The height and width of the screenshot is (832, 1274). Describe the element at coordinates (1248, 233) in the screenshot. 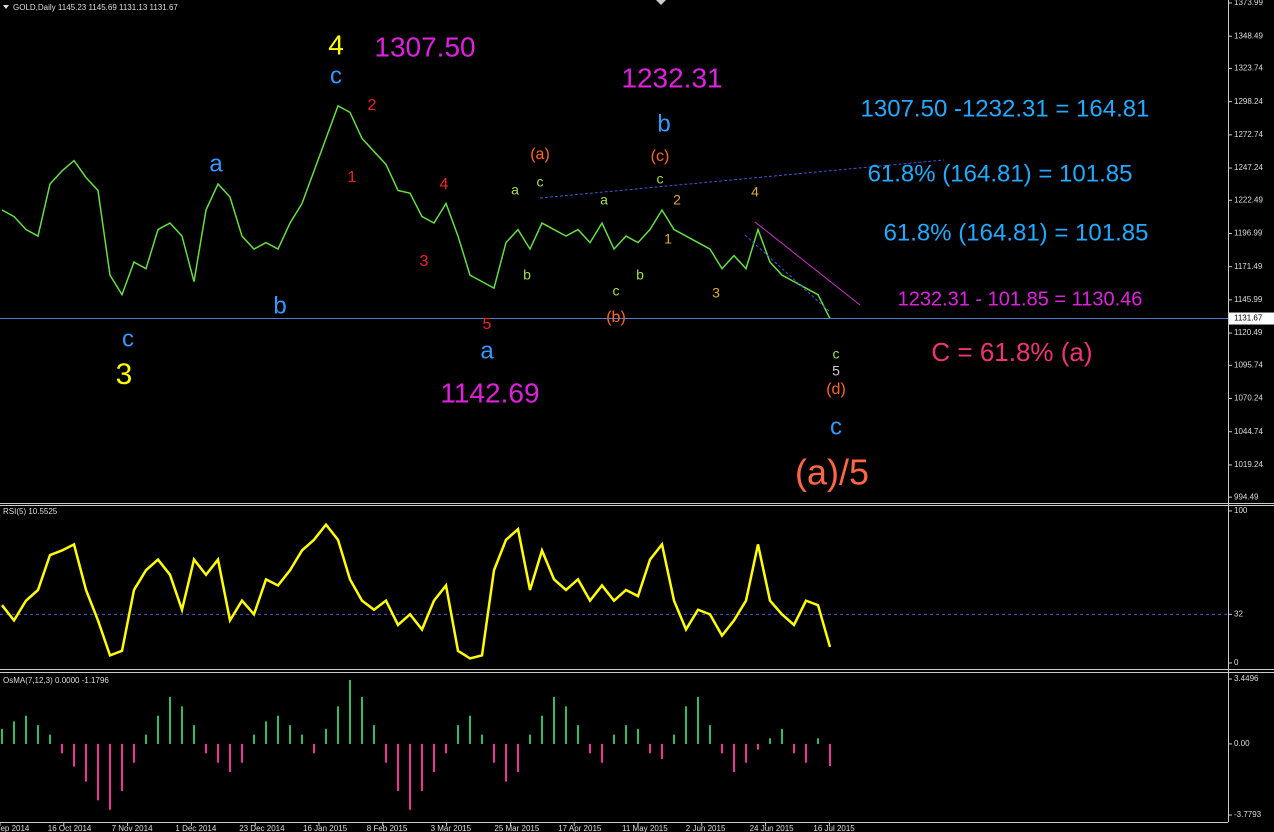

I see `y-tick-label: 1196.99` at that location.